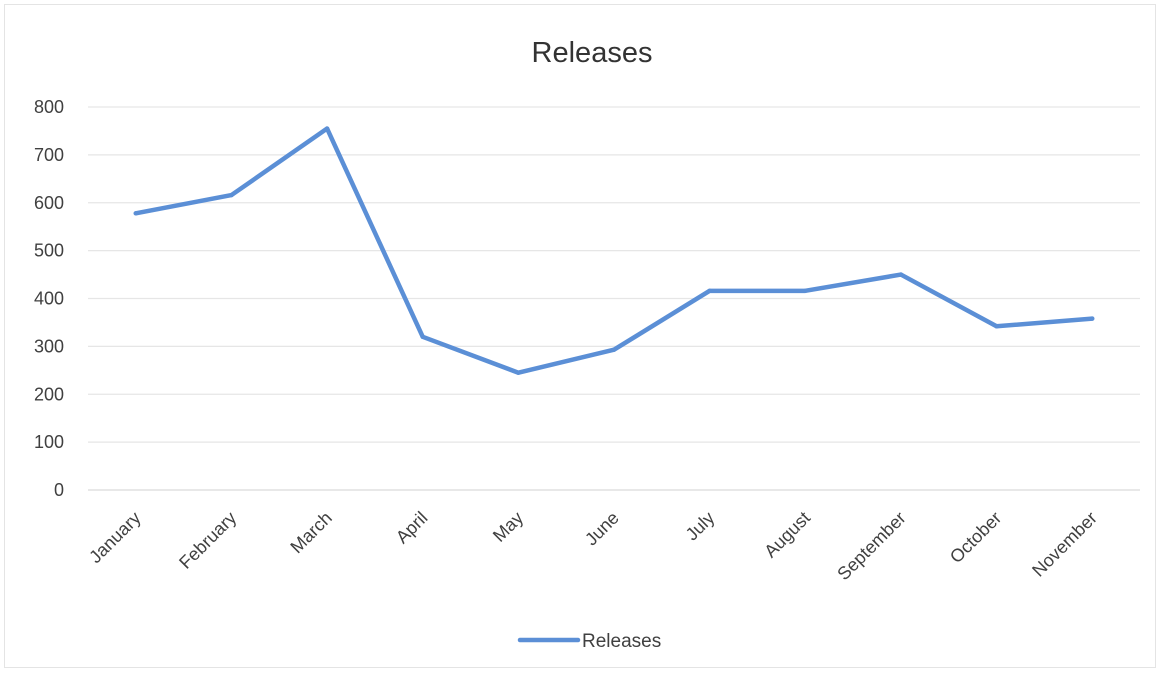 This screenshot has width=1162, height=675. Describe the element at coordinates (709, 291) in the screenshot. I see `data-point-july` at that location.